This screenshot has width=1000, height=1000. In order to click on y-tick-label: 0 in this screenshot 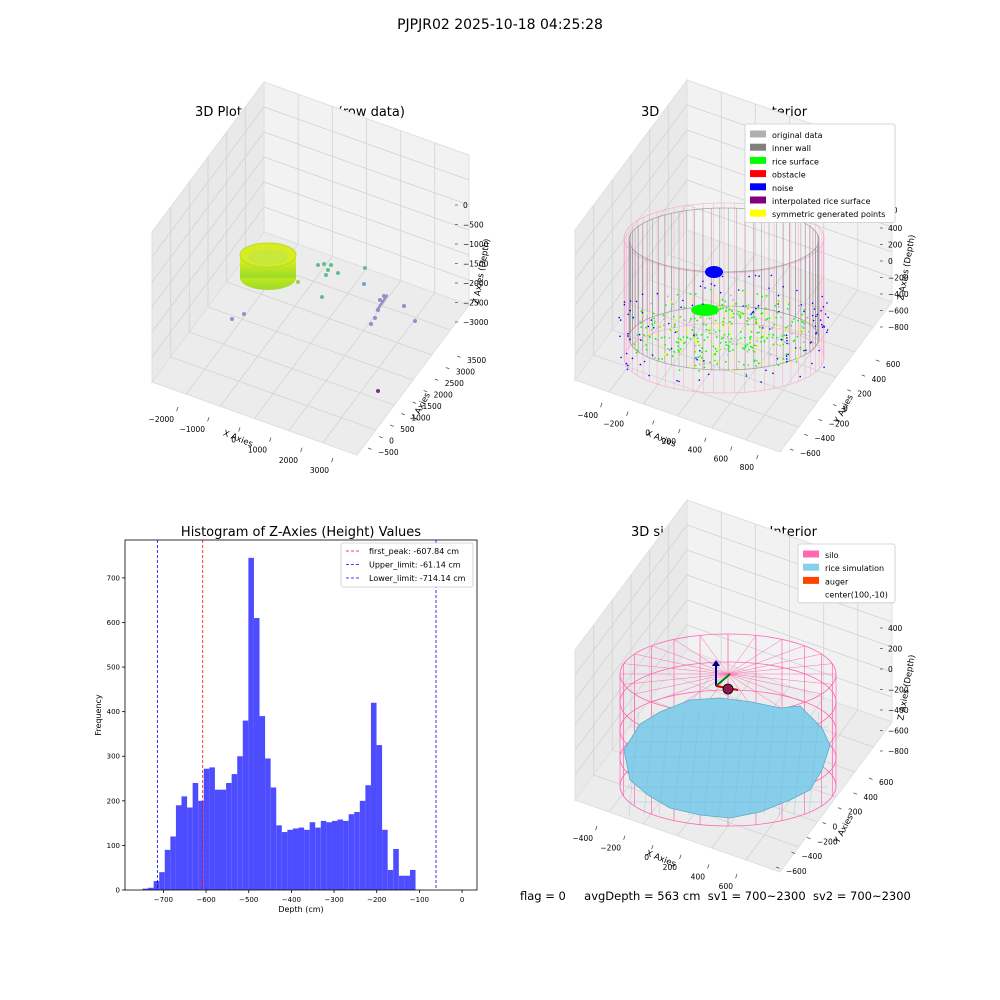, I will do `click(118, 891)`.